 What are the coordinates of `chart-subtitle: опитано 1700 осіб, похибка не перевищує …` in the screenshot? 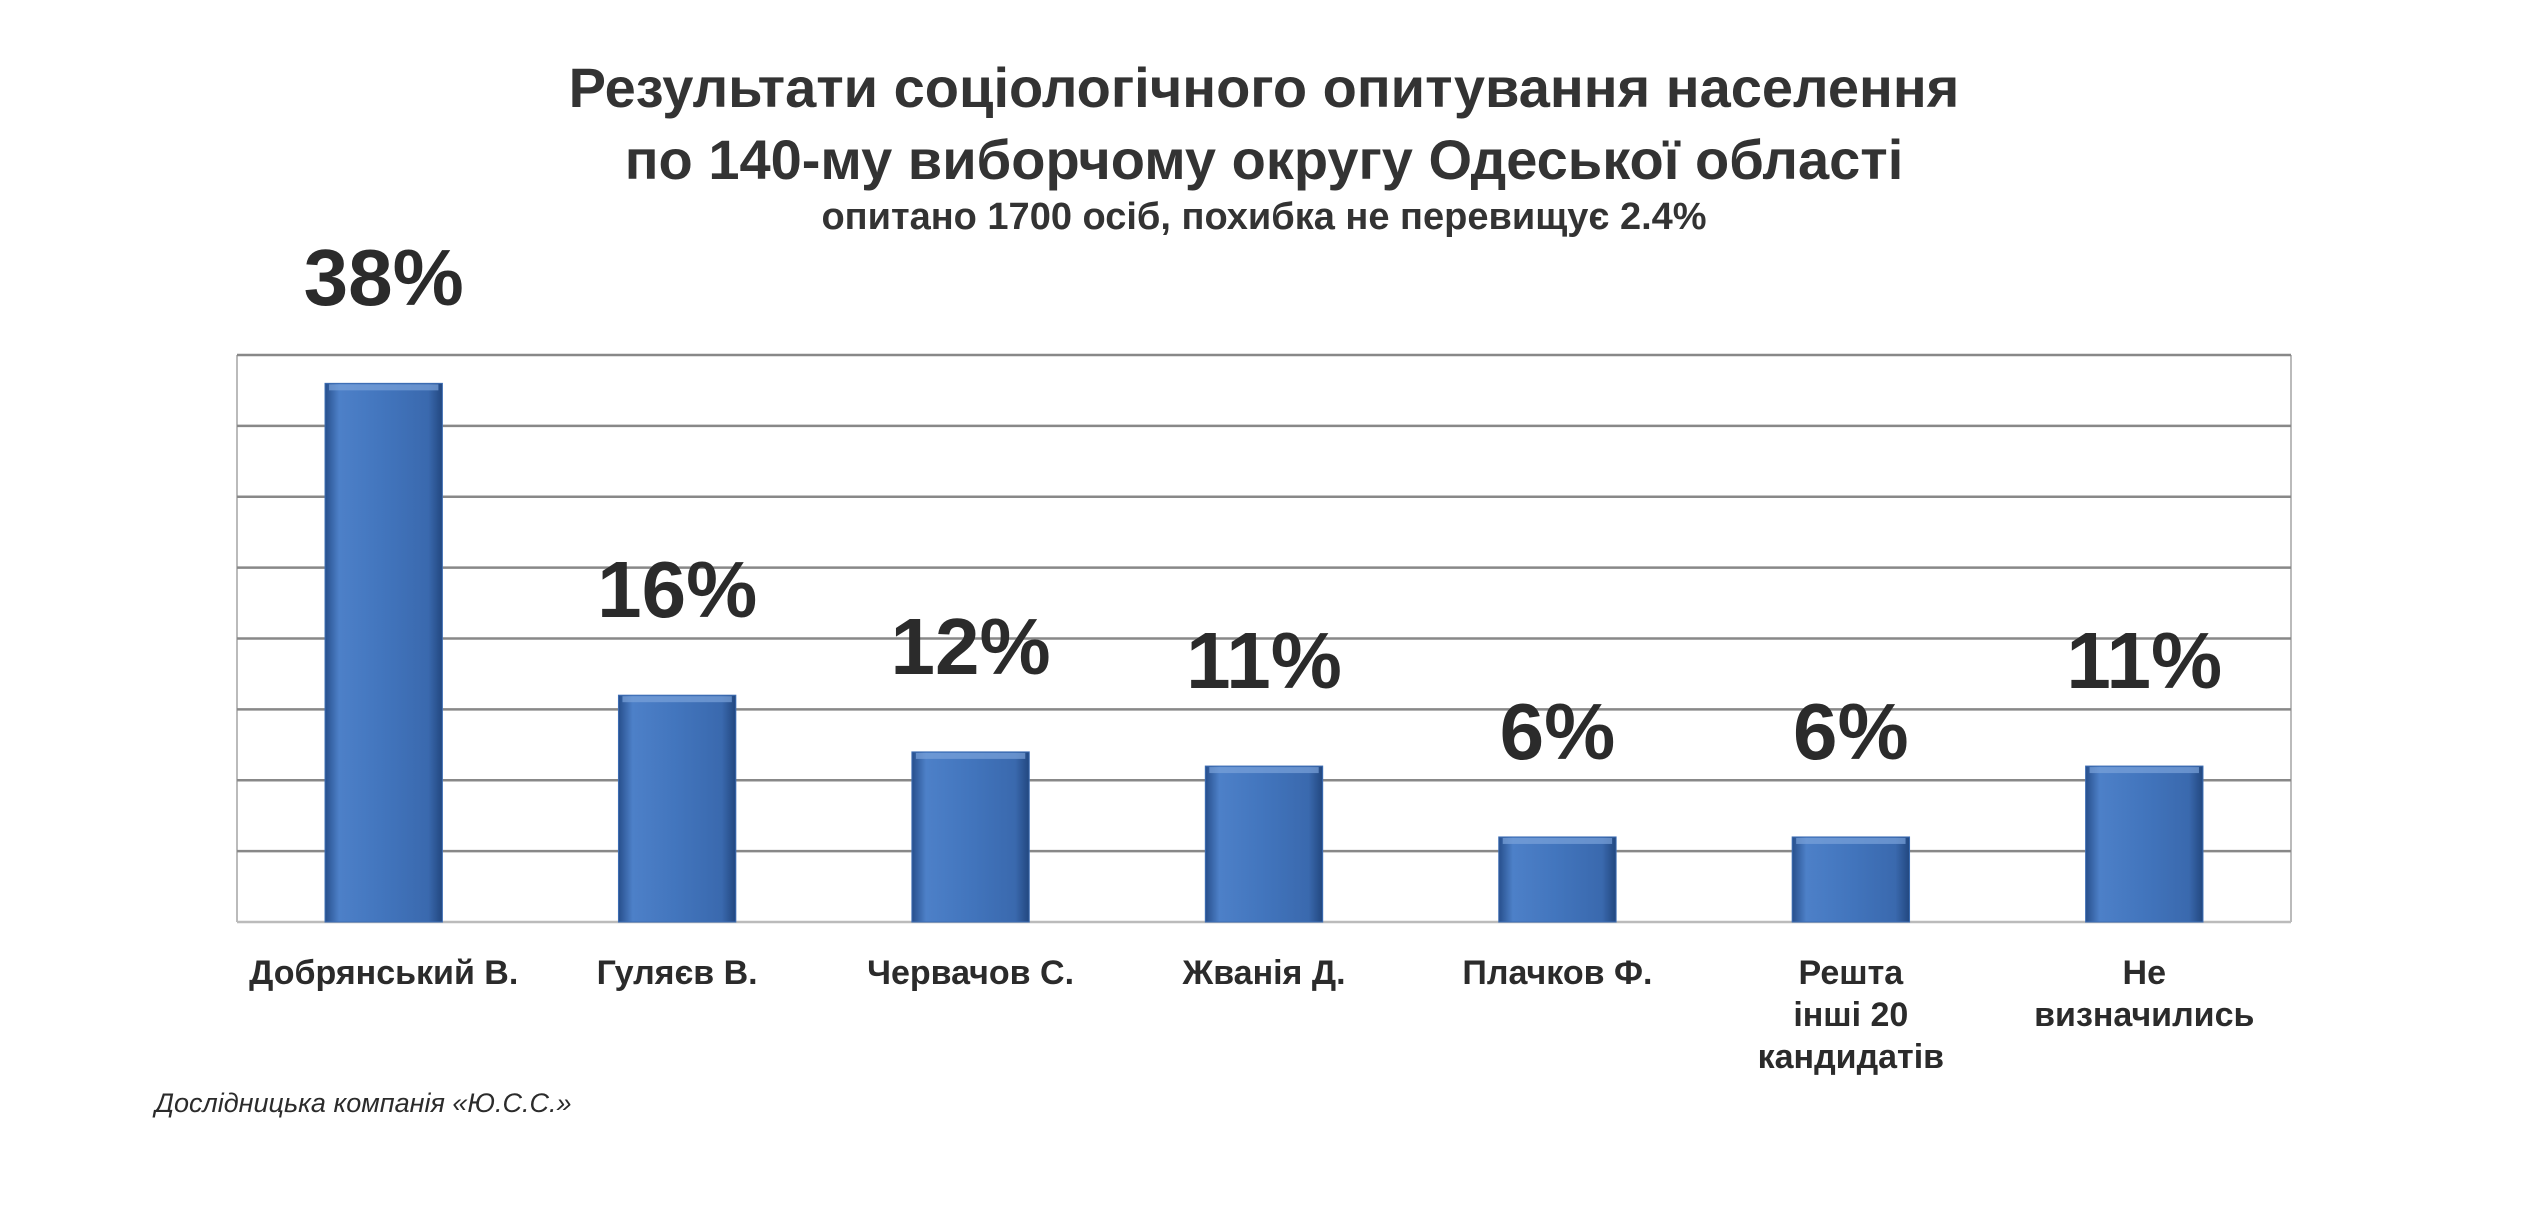 It's located at (1264, 217).